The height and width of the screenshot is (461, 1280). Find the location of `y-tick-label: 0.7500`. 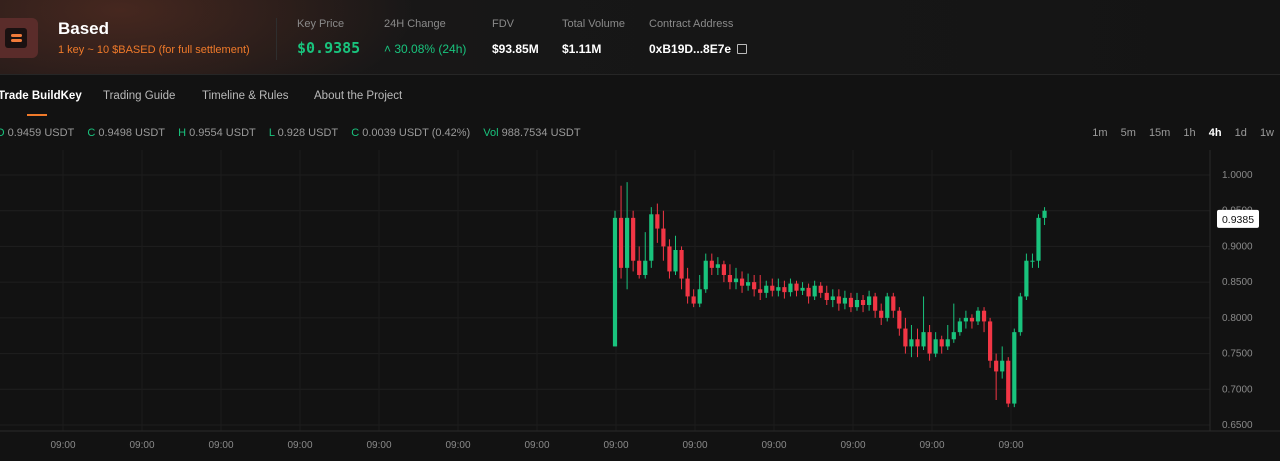

y-tick-label: 0.7500 is located at coordinates (1237, 354).